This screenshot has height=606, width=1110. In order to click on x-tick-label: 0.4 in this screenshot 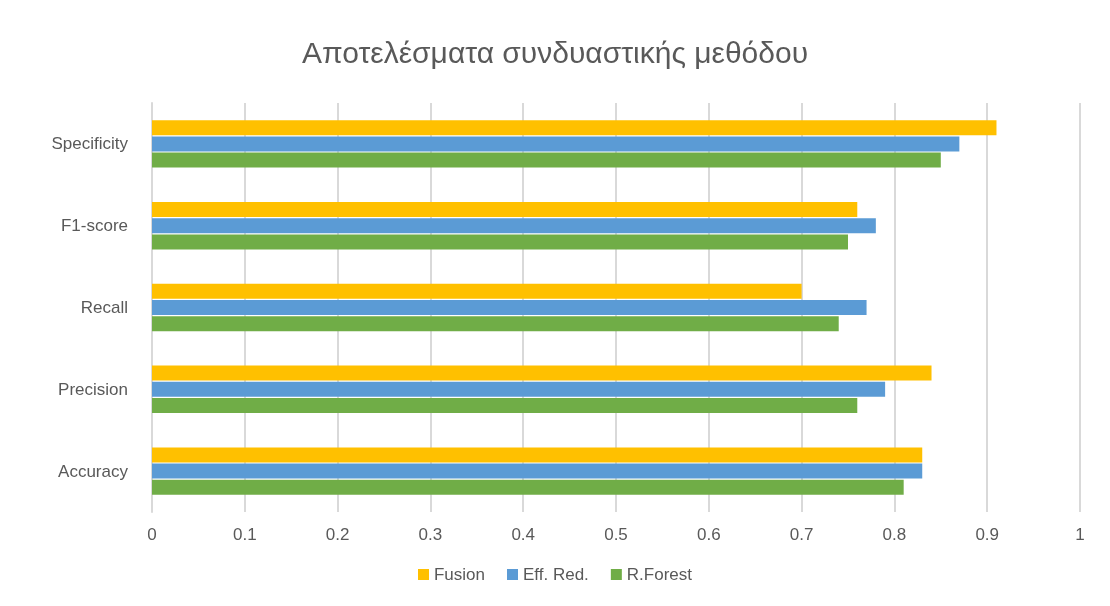, I will do `click(523, 534)`.